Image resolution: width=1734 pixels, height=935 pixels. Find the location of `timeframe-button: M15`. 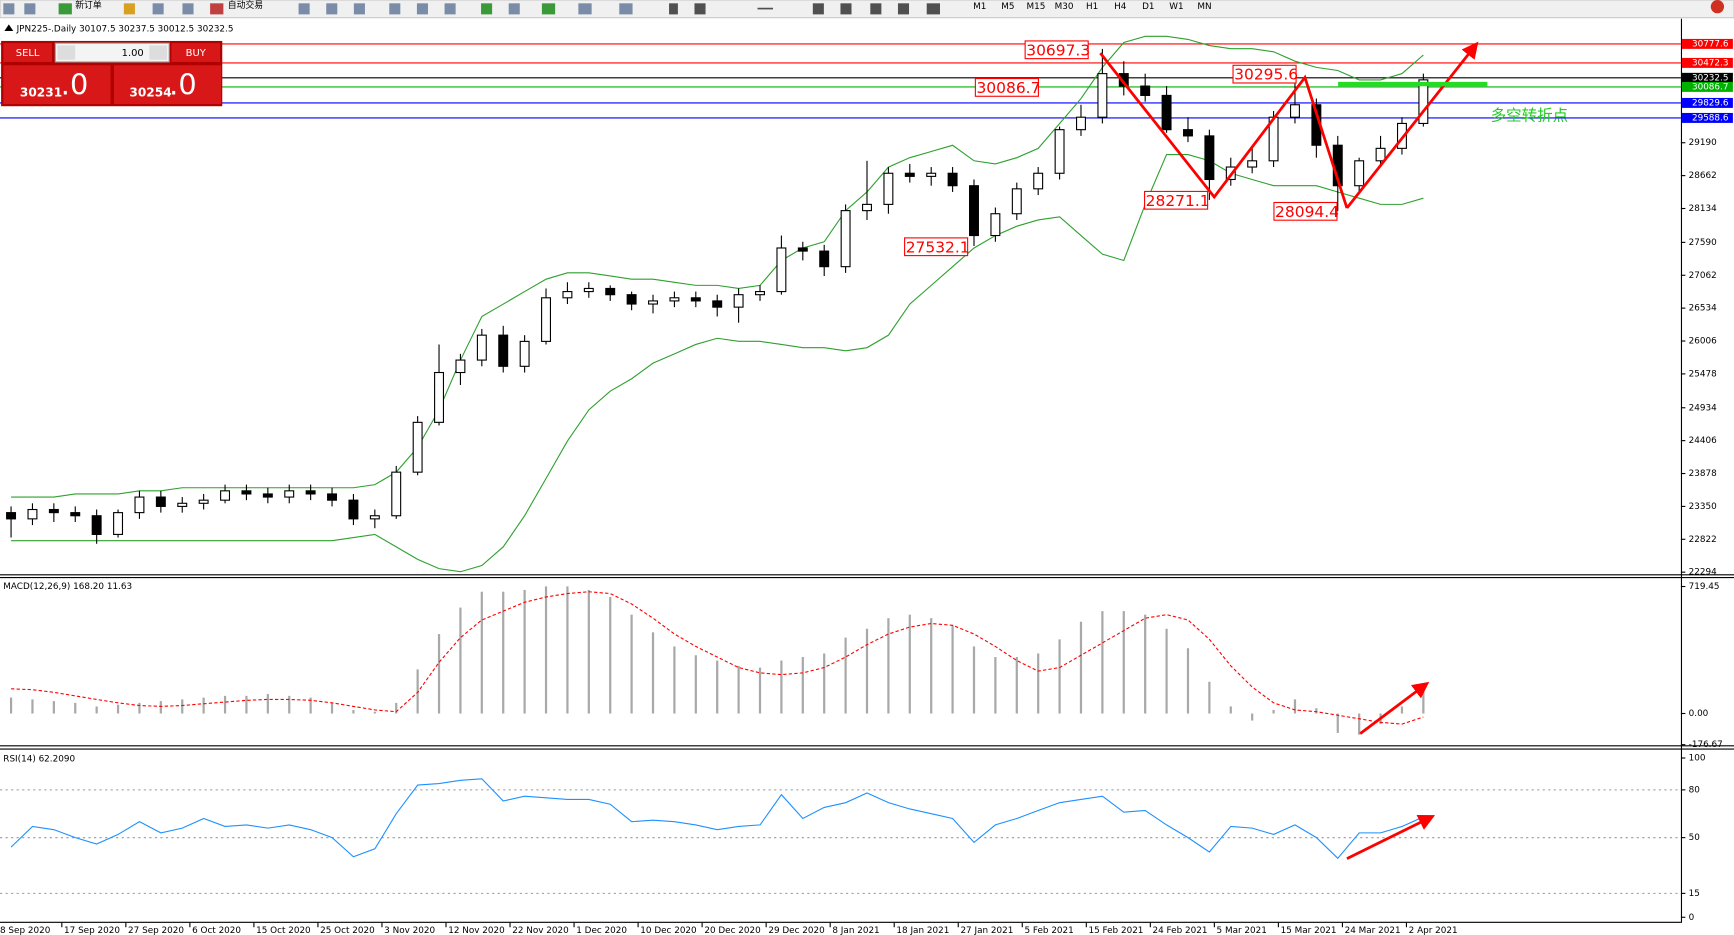

timeframe-button: M15 is located at coordinates (1036, 7).